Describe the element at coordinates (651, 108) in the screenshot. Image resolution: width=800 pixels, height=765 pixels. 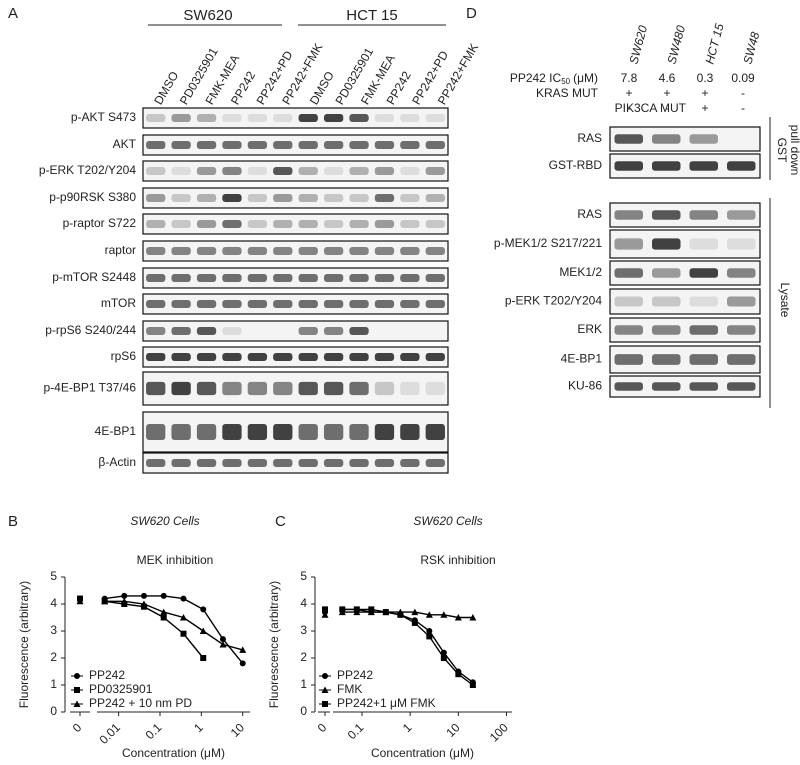
I see `pik3ca-label: PIK3CA MUT` at that location.